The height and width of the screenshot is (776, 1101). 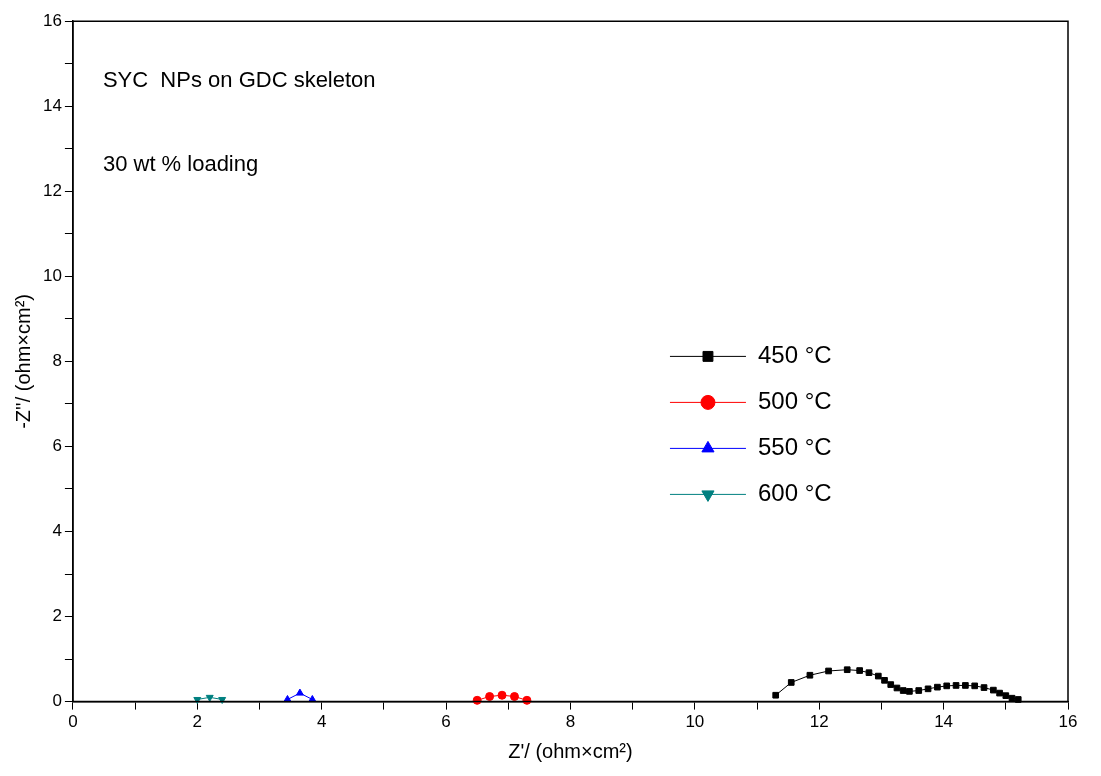 What do you see at coordinates (794, 401) in the screenshot?
I see `legend-label: 500 °C` at bounding box center [794, 401].